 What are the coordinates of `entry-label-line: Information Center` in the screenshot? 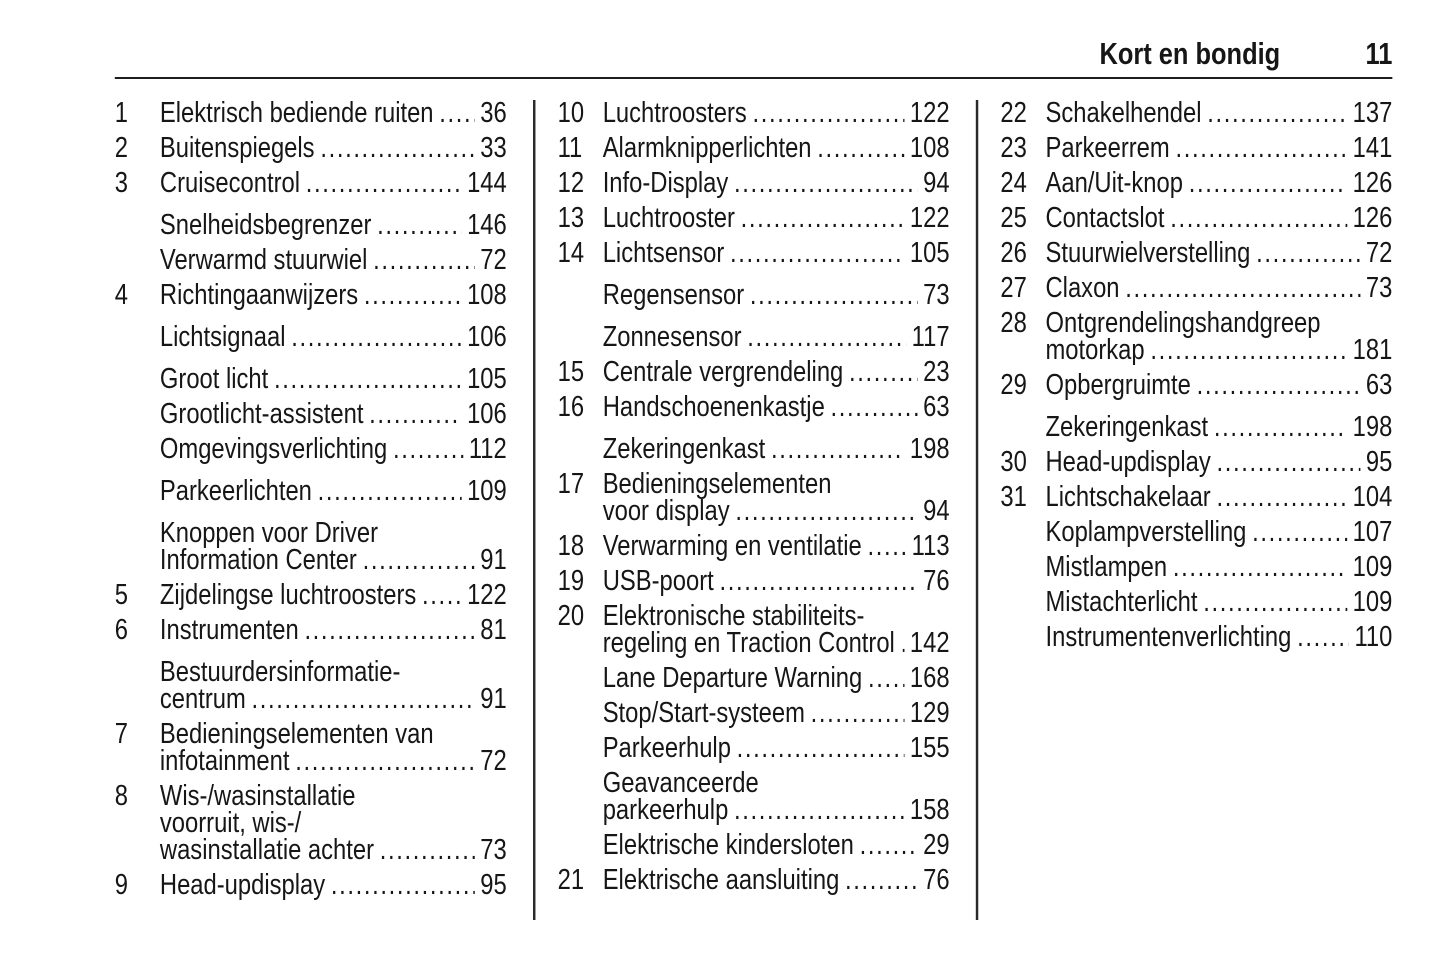 It's located at (258, 560).